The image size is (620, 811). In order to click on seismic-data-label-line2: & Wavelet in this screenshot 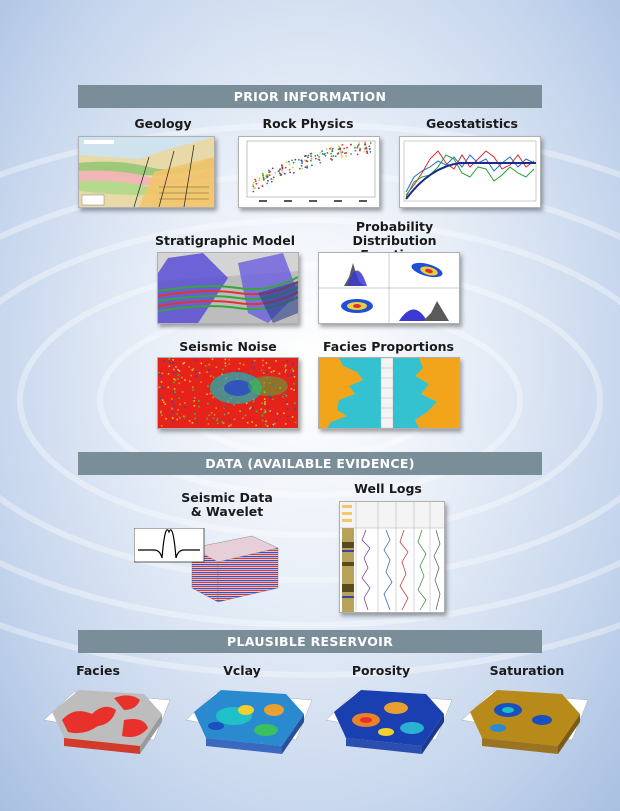, I will do `click(227, 511)`.